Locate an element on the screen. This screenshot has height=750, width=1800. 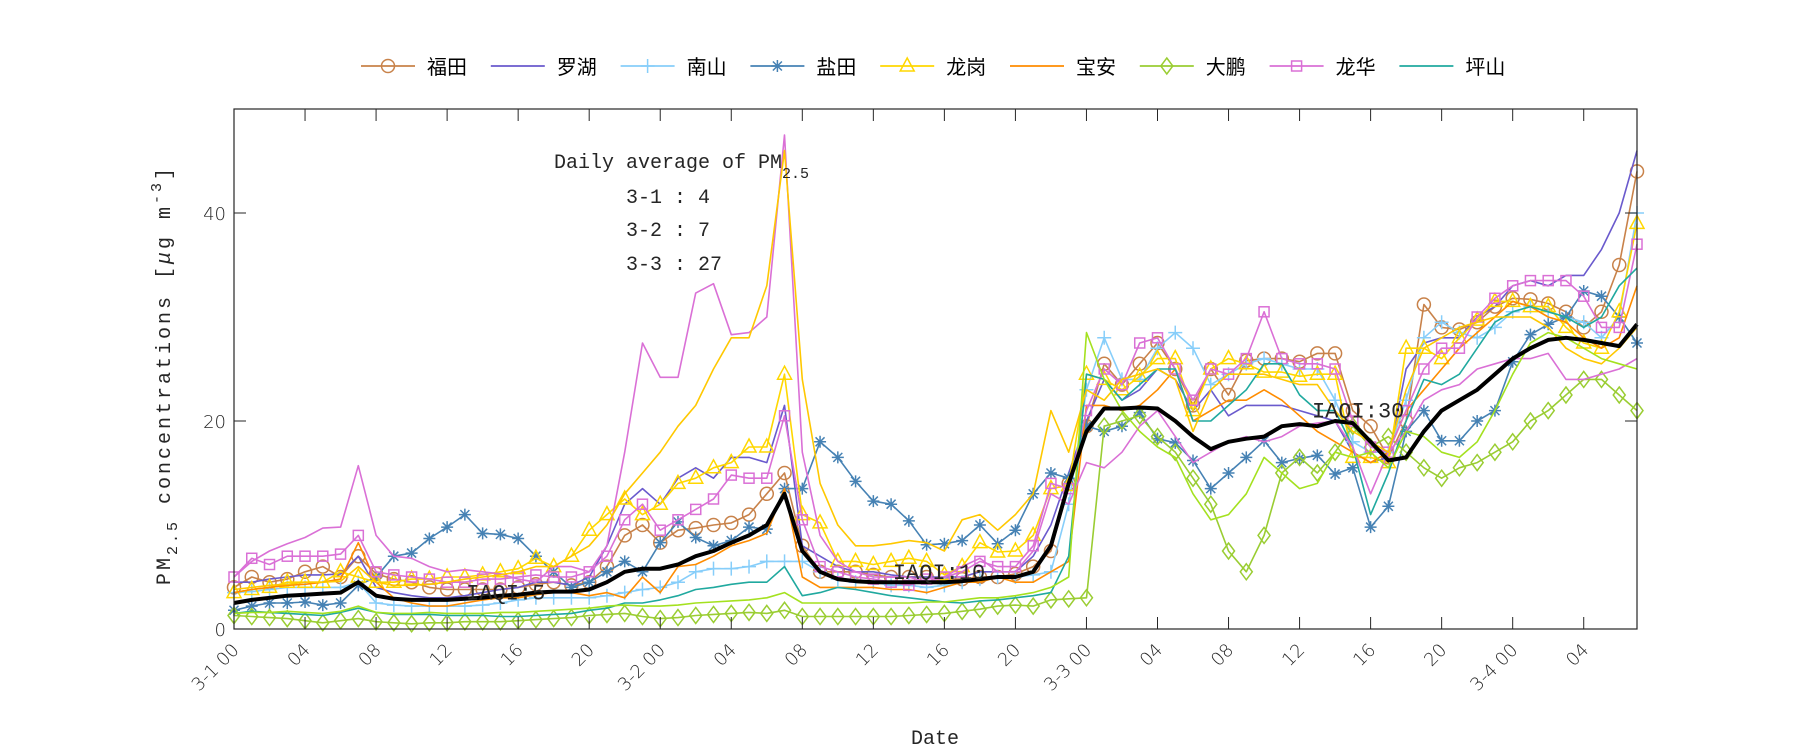
y-tick-label: 20 is located at coordinates (214, 422).